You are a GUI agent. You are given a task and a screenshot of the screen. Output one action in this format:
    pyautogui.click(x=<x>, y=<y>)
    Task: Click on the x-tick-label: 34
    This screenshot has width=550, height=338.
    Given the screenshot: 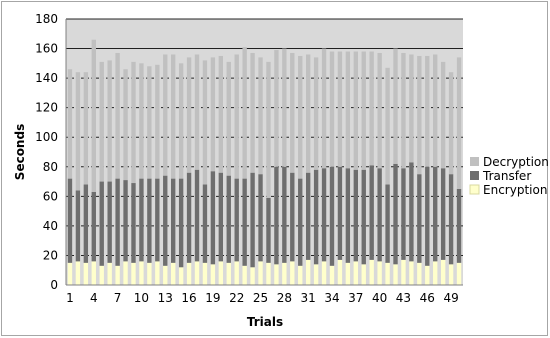 What is the action you would take?
    pyautogui.click(x=331, y=298)
    